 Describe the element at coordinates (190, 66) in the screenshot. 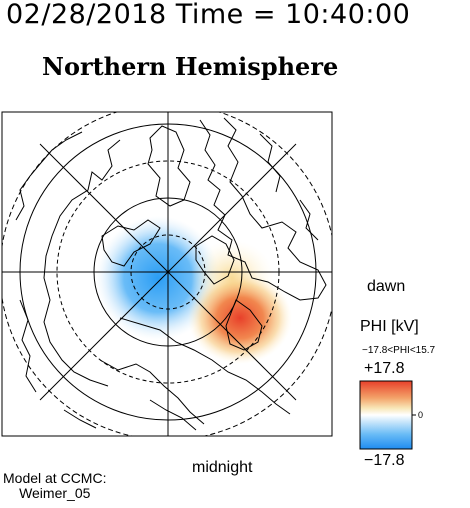

I see `hemisphere-title: Northern Hemisphere` at that location.